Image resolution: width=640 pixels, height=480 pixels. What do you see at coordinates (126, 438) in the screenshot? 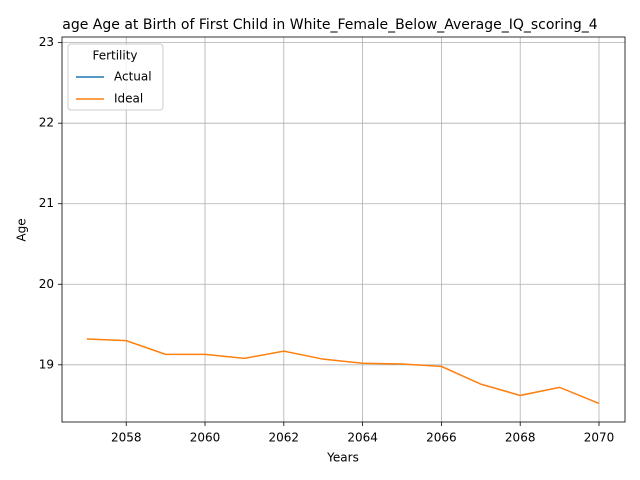
I see `x-tick-label: 2058` at bounding box center [126, 438].